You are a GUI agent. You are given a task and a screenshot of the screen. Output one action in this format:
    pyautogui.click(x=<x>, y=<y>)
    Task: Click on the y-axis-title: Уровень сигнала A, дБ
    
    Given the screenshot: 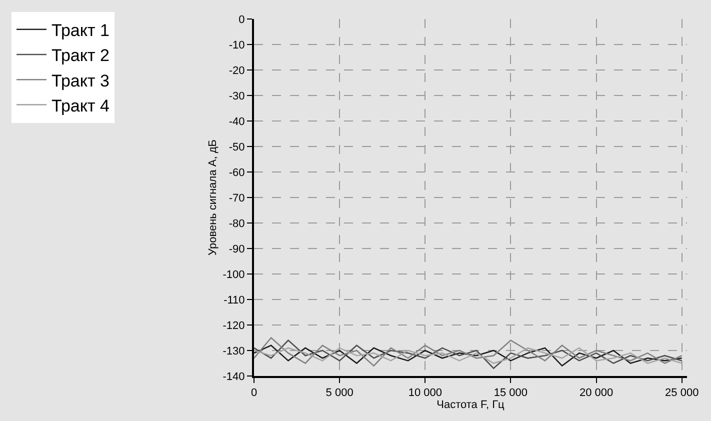 What is the action you would take?
    pyautogui.click(x=212, y=198)
    